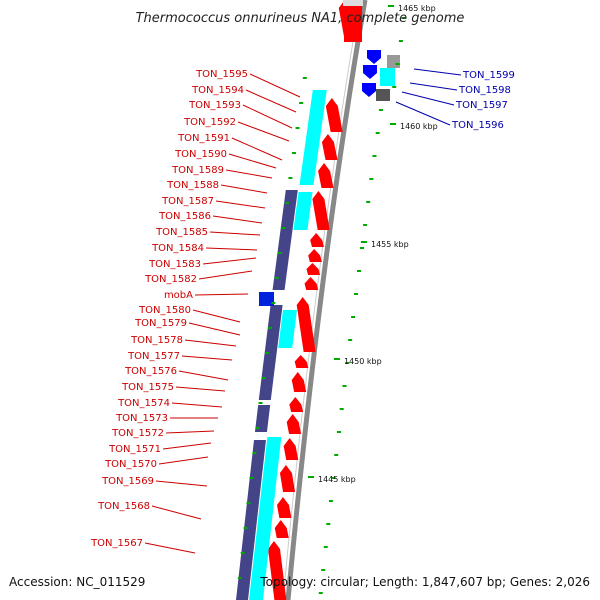 Image resolution: width=600 pixels, height=600 pixels. What do you see at coordinates (417, 8) in the screenshot?
I see `kbp-label: 1465 kbp` at bounding box center [417, 8].